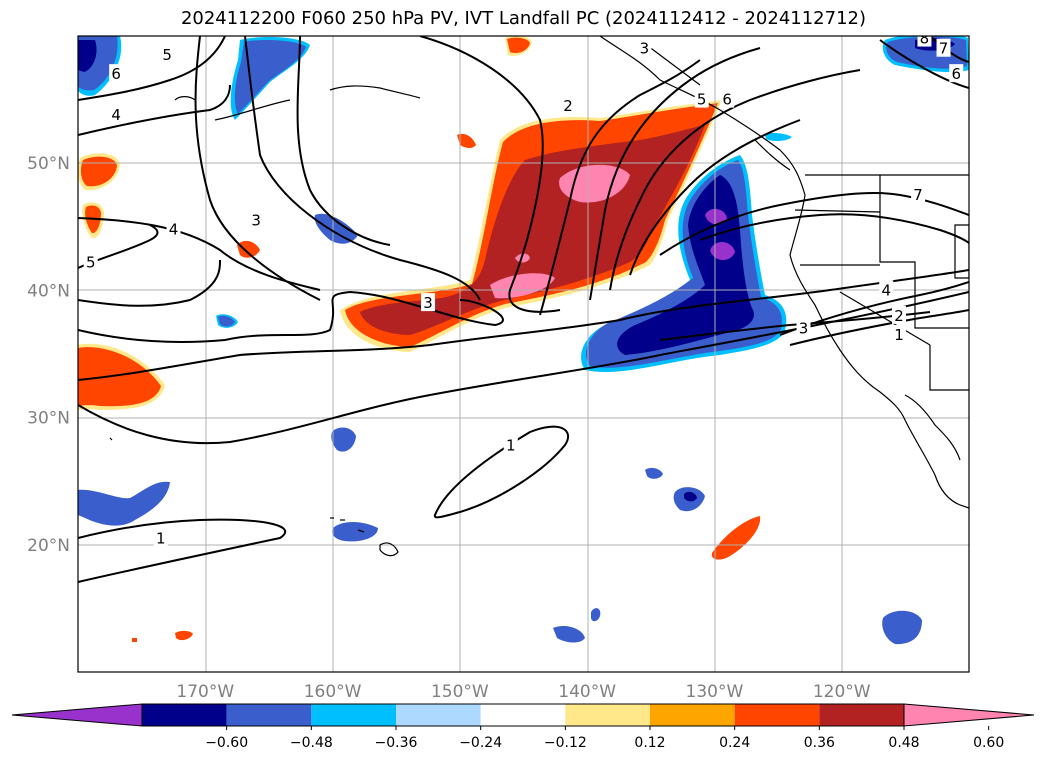 The width and height of the screenshot is (1047, 765). I want to click on lon-tick-label: 120°W, so click(842, 692).